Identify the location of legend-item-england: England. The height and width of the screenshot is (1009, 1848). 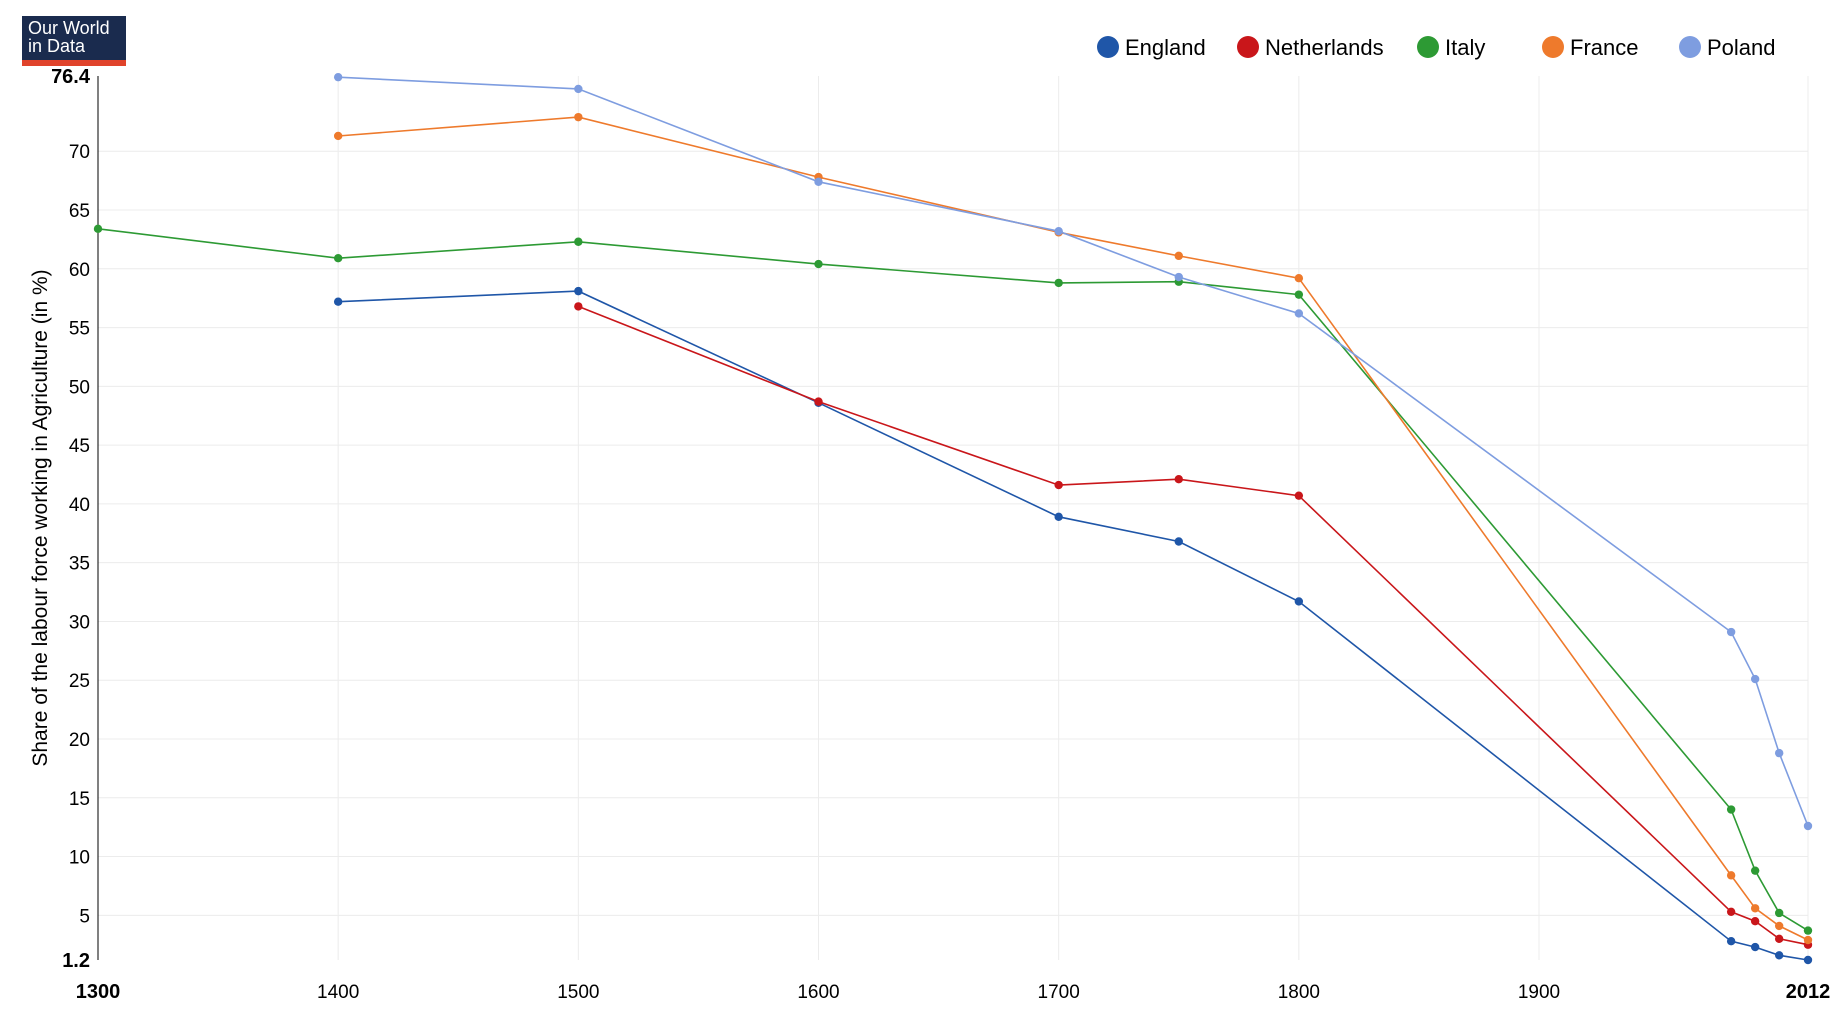
(1151, 47).